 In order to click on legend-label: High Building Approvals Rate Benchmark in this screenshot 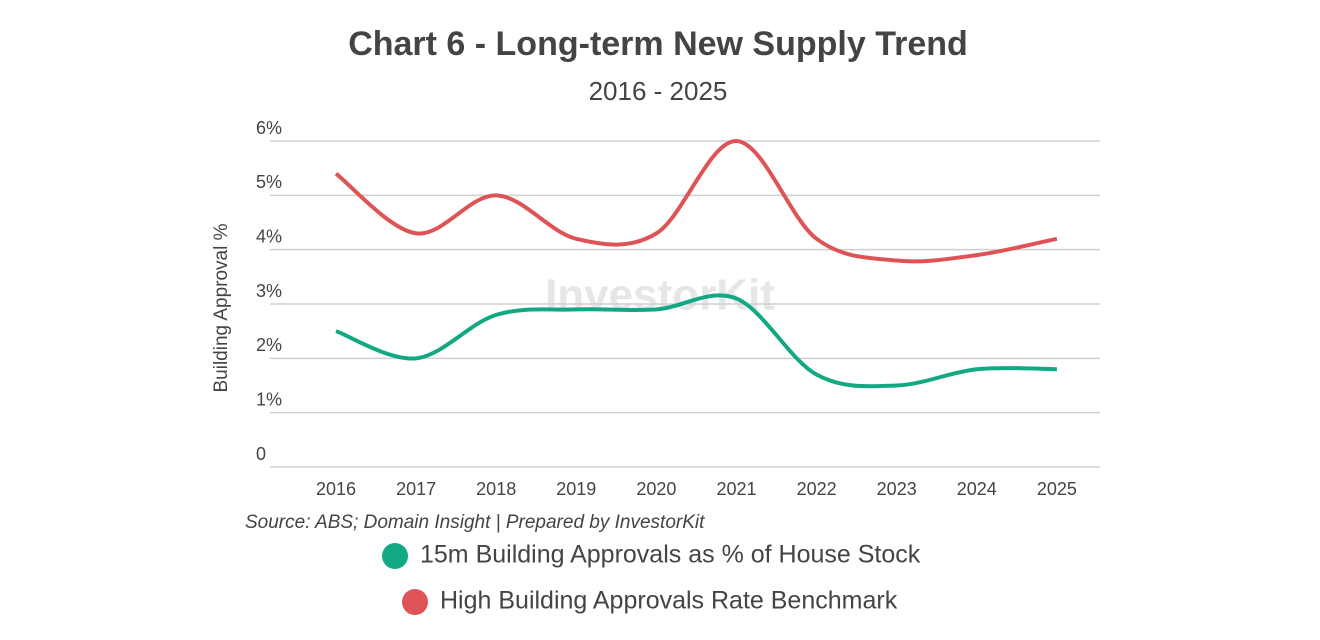, I will do `click(669, 601)`.